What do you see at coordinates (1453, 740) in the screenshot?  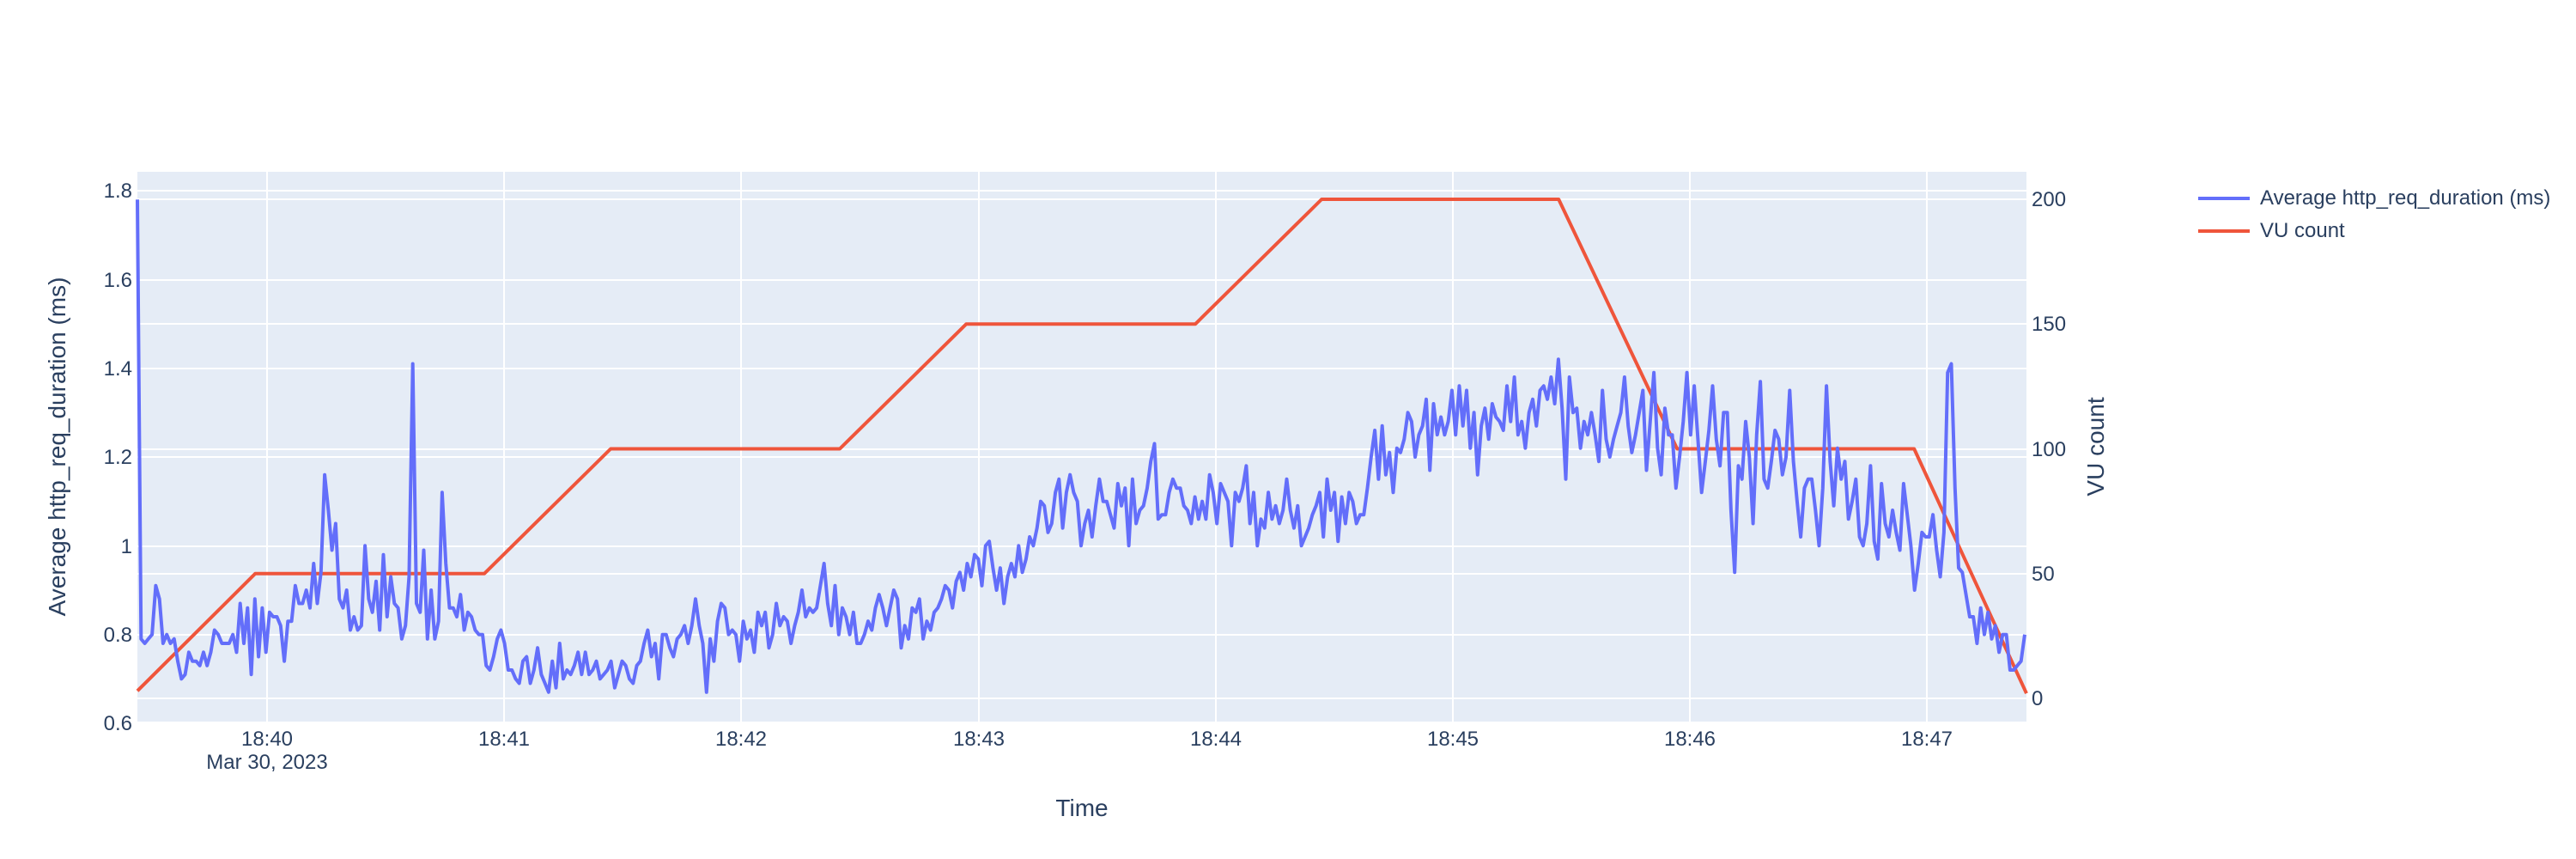 I see `x-tick-label: 18:45` at bounding box center [1453, 740].